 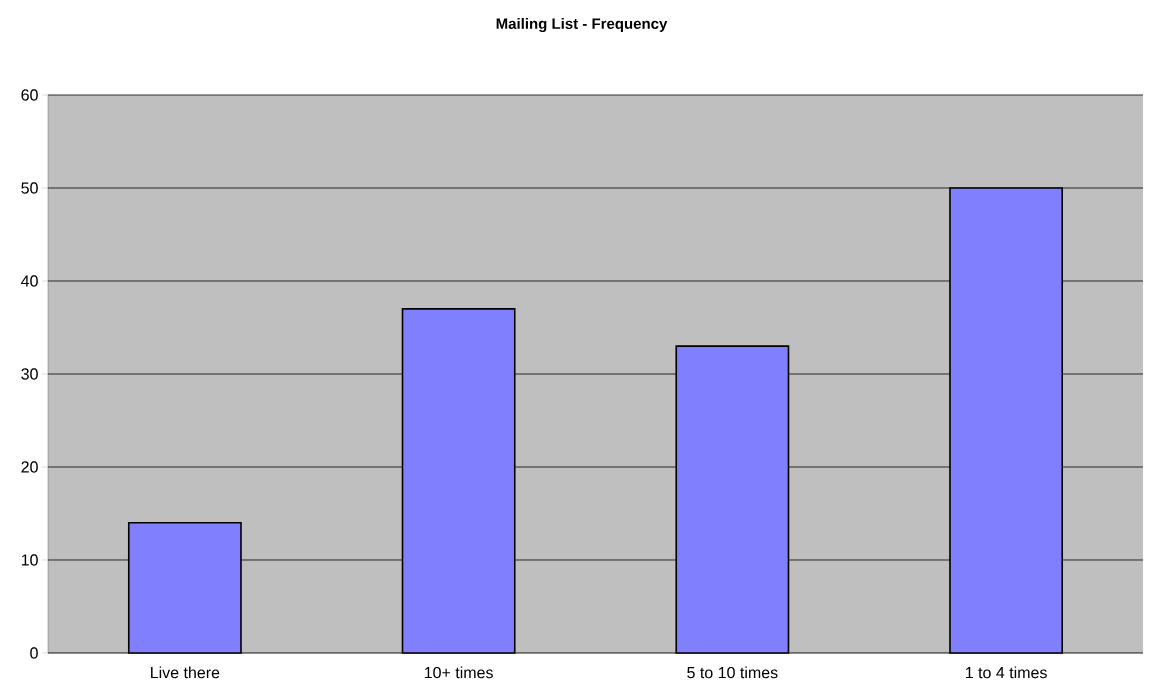 I want to click on y-tick-label: 30, so click(x=29, y=374).